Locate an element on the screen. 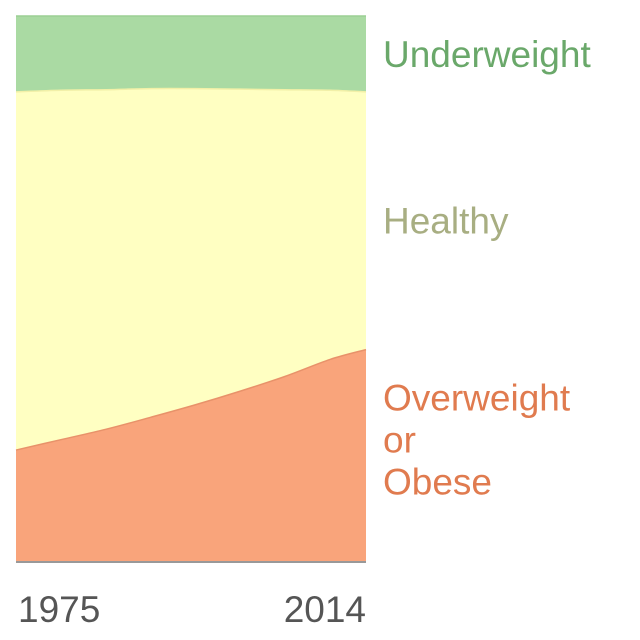 The width and height of the screenshot is (640, 640). x-axis-ticks: 1975 2014 is located at coordinates (192, 609).